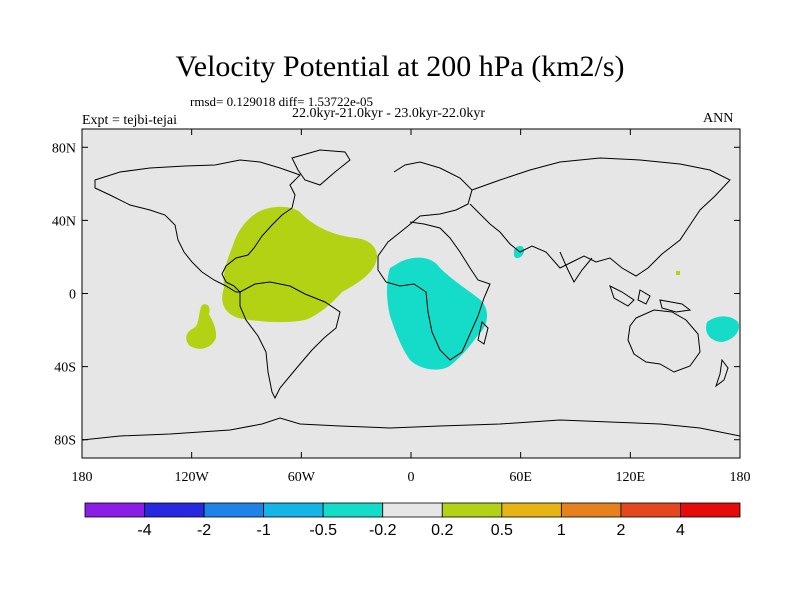  Describe the element at coordinates (64, 221) in the screenshot. I see `lat-tick-label: 40N` at that location.